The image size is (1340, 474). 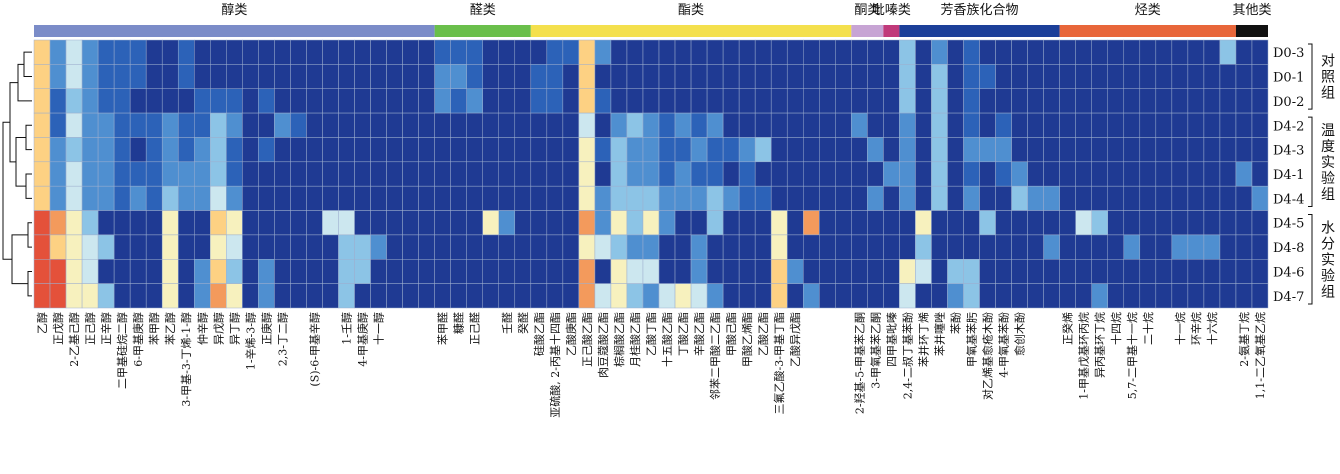 What do you see at coordinates (699, 334) in the screenshot?
I see `column-label: 辛酸乙酯` at bounding box center [699, 334].